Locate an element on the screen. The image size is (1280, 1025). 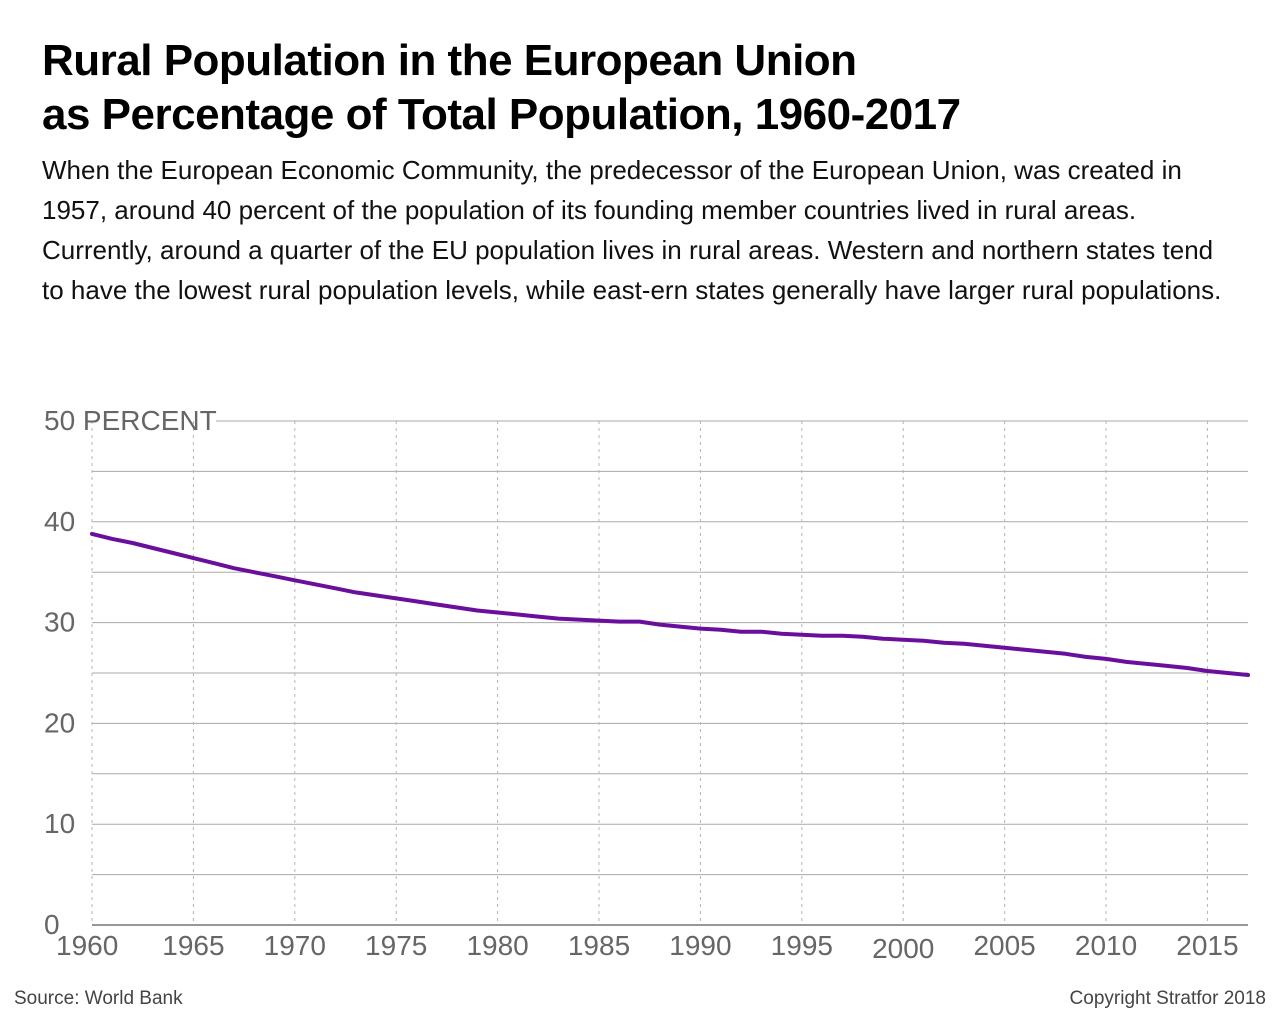
source-note: Source: World Bank is located at coordinates (98, 998).